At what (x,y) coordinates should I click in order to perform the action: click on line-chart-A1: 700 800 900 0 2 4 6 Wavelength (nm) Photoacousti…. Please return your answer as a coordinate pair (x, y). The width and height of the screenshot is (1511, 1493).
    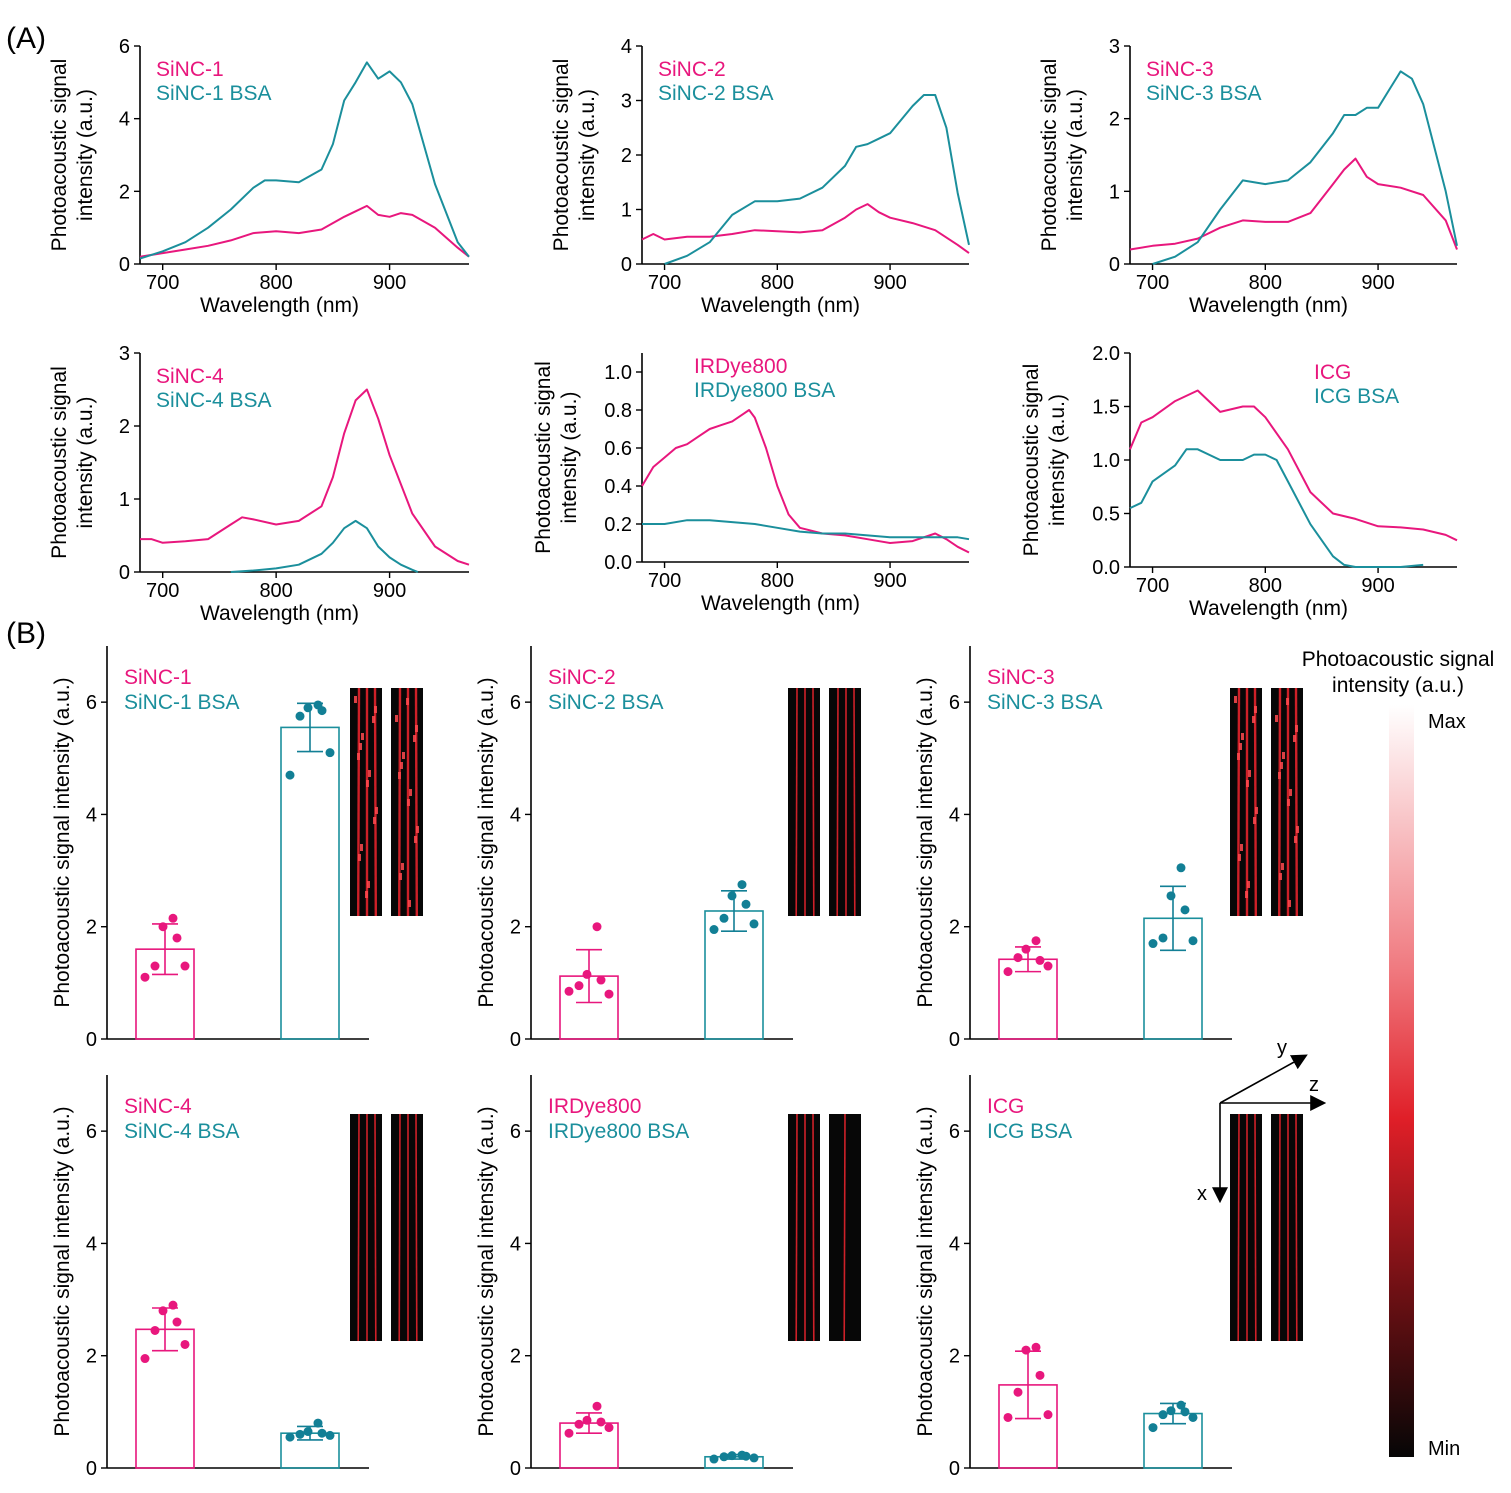
    Looking at the image, I should click on (259, 176).